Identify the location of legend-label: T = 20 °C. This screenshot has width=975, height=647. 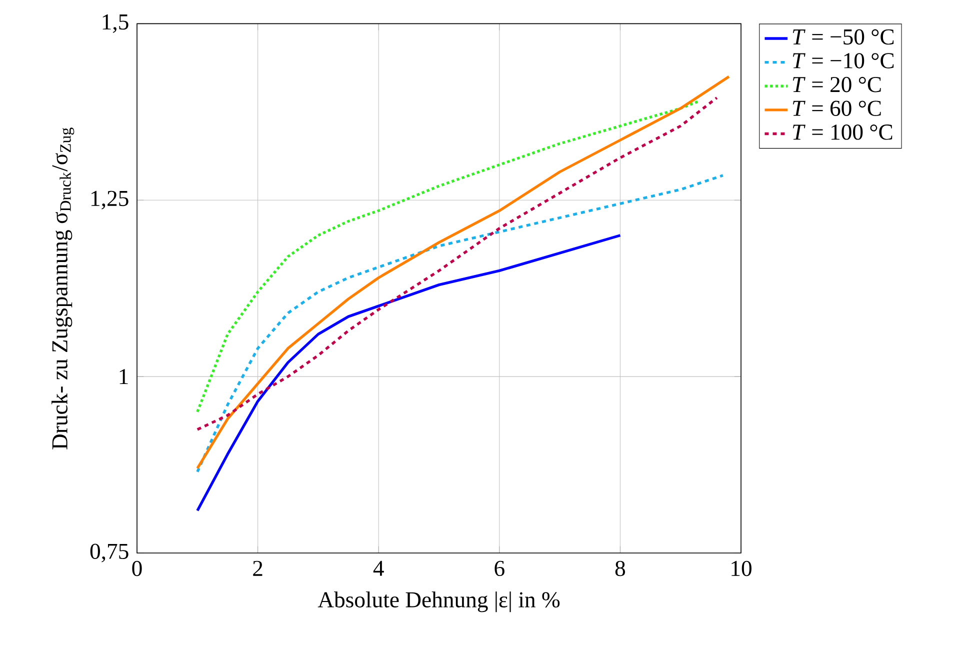
(836, 84).